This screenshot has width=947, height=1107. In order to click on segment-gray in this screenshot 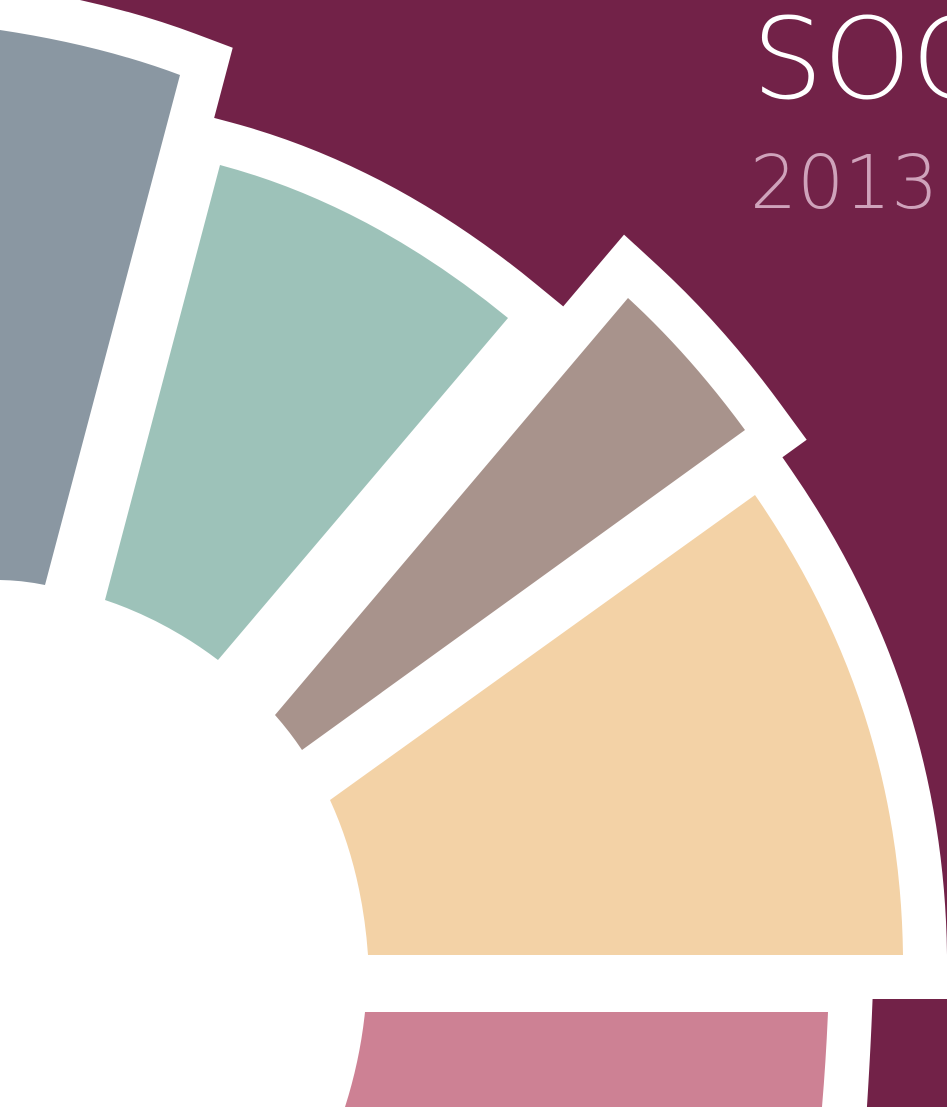, I will do `click(90, 307)`.